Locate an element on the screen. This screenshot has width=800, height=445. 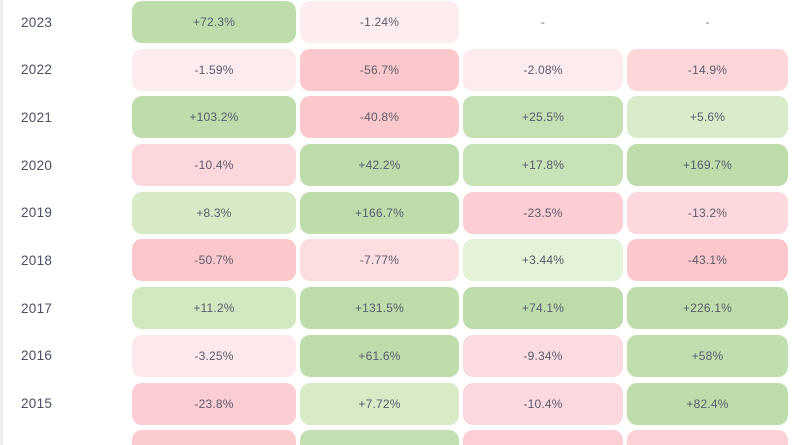
return-cell: +226.1% is located at coordinates (707, 308).